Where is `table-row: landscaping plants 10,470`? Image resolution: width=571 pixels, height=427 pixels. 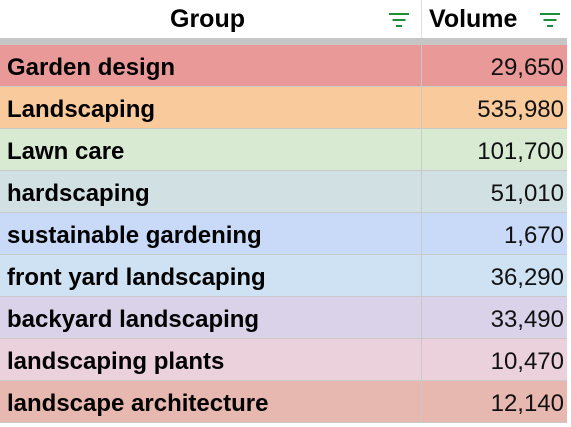
table-row: landscaping plants 10,470 is located at coordinates (285, 360).